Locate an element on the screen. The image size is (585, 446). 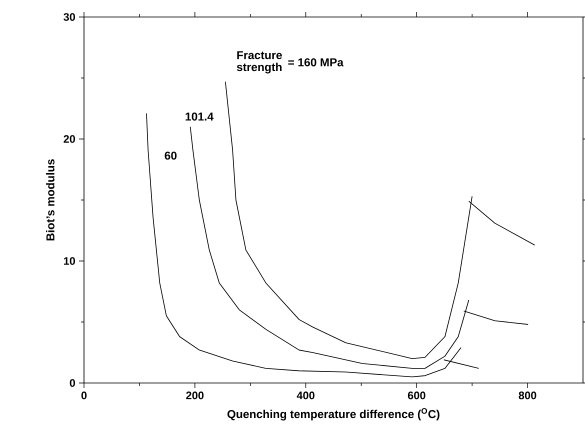
x-tick-label: 0 is located at coordinates (84, 396).